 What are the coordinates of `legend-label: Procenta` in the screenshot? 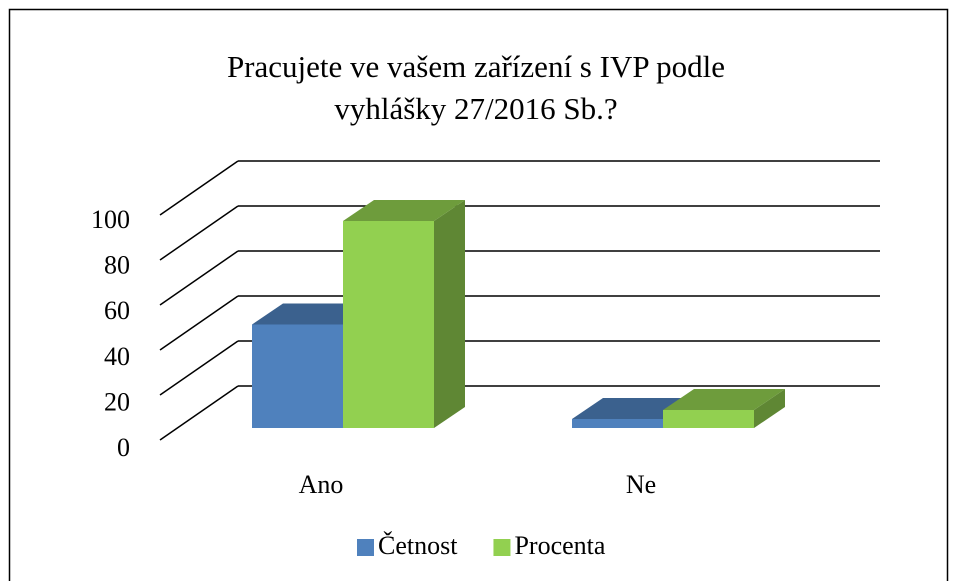 It's located at (559, 545).